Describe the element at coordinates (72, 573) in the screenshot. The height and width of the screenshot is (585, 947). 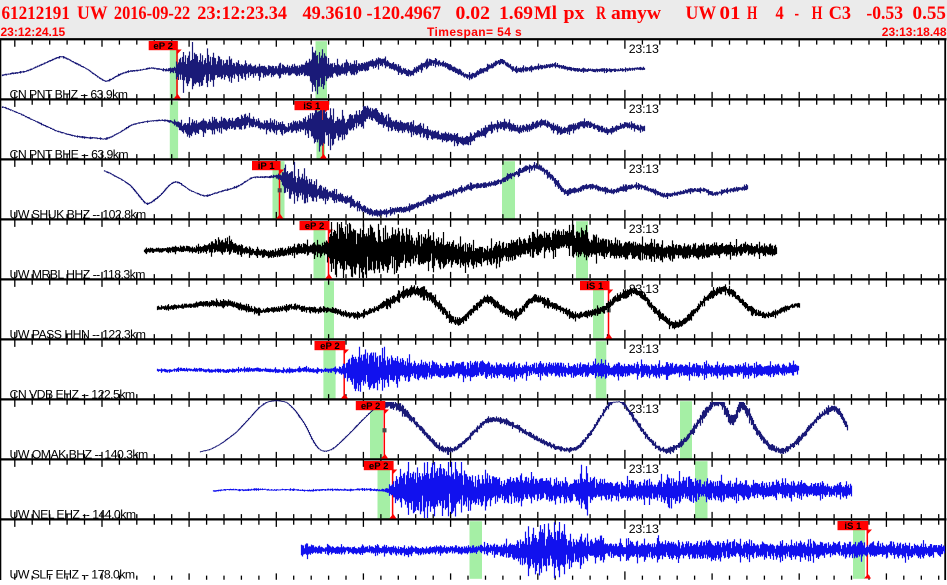
I see `svg-text: UW SLF EHZ -- 178.0km` at that location.